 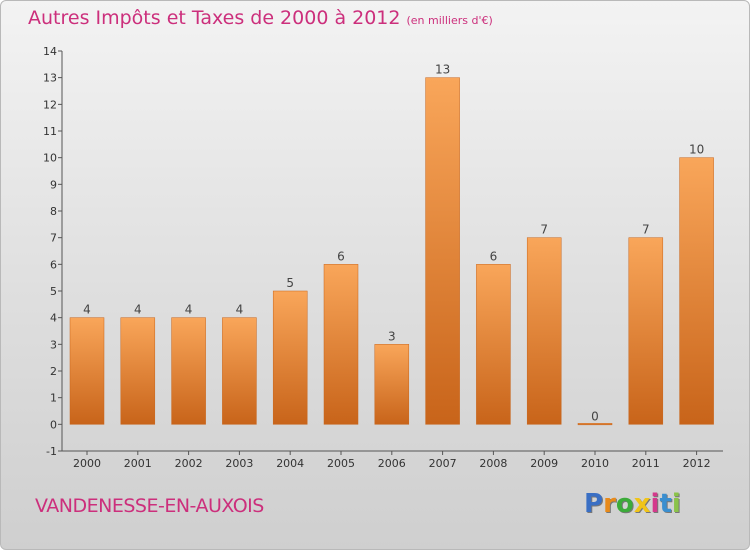 What do you see at coordinates (138, 463) in the screenshot?
I see `x-tick-label: 2001` at bounding box center [138, 463].